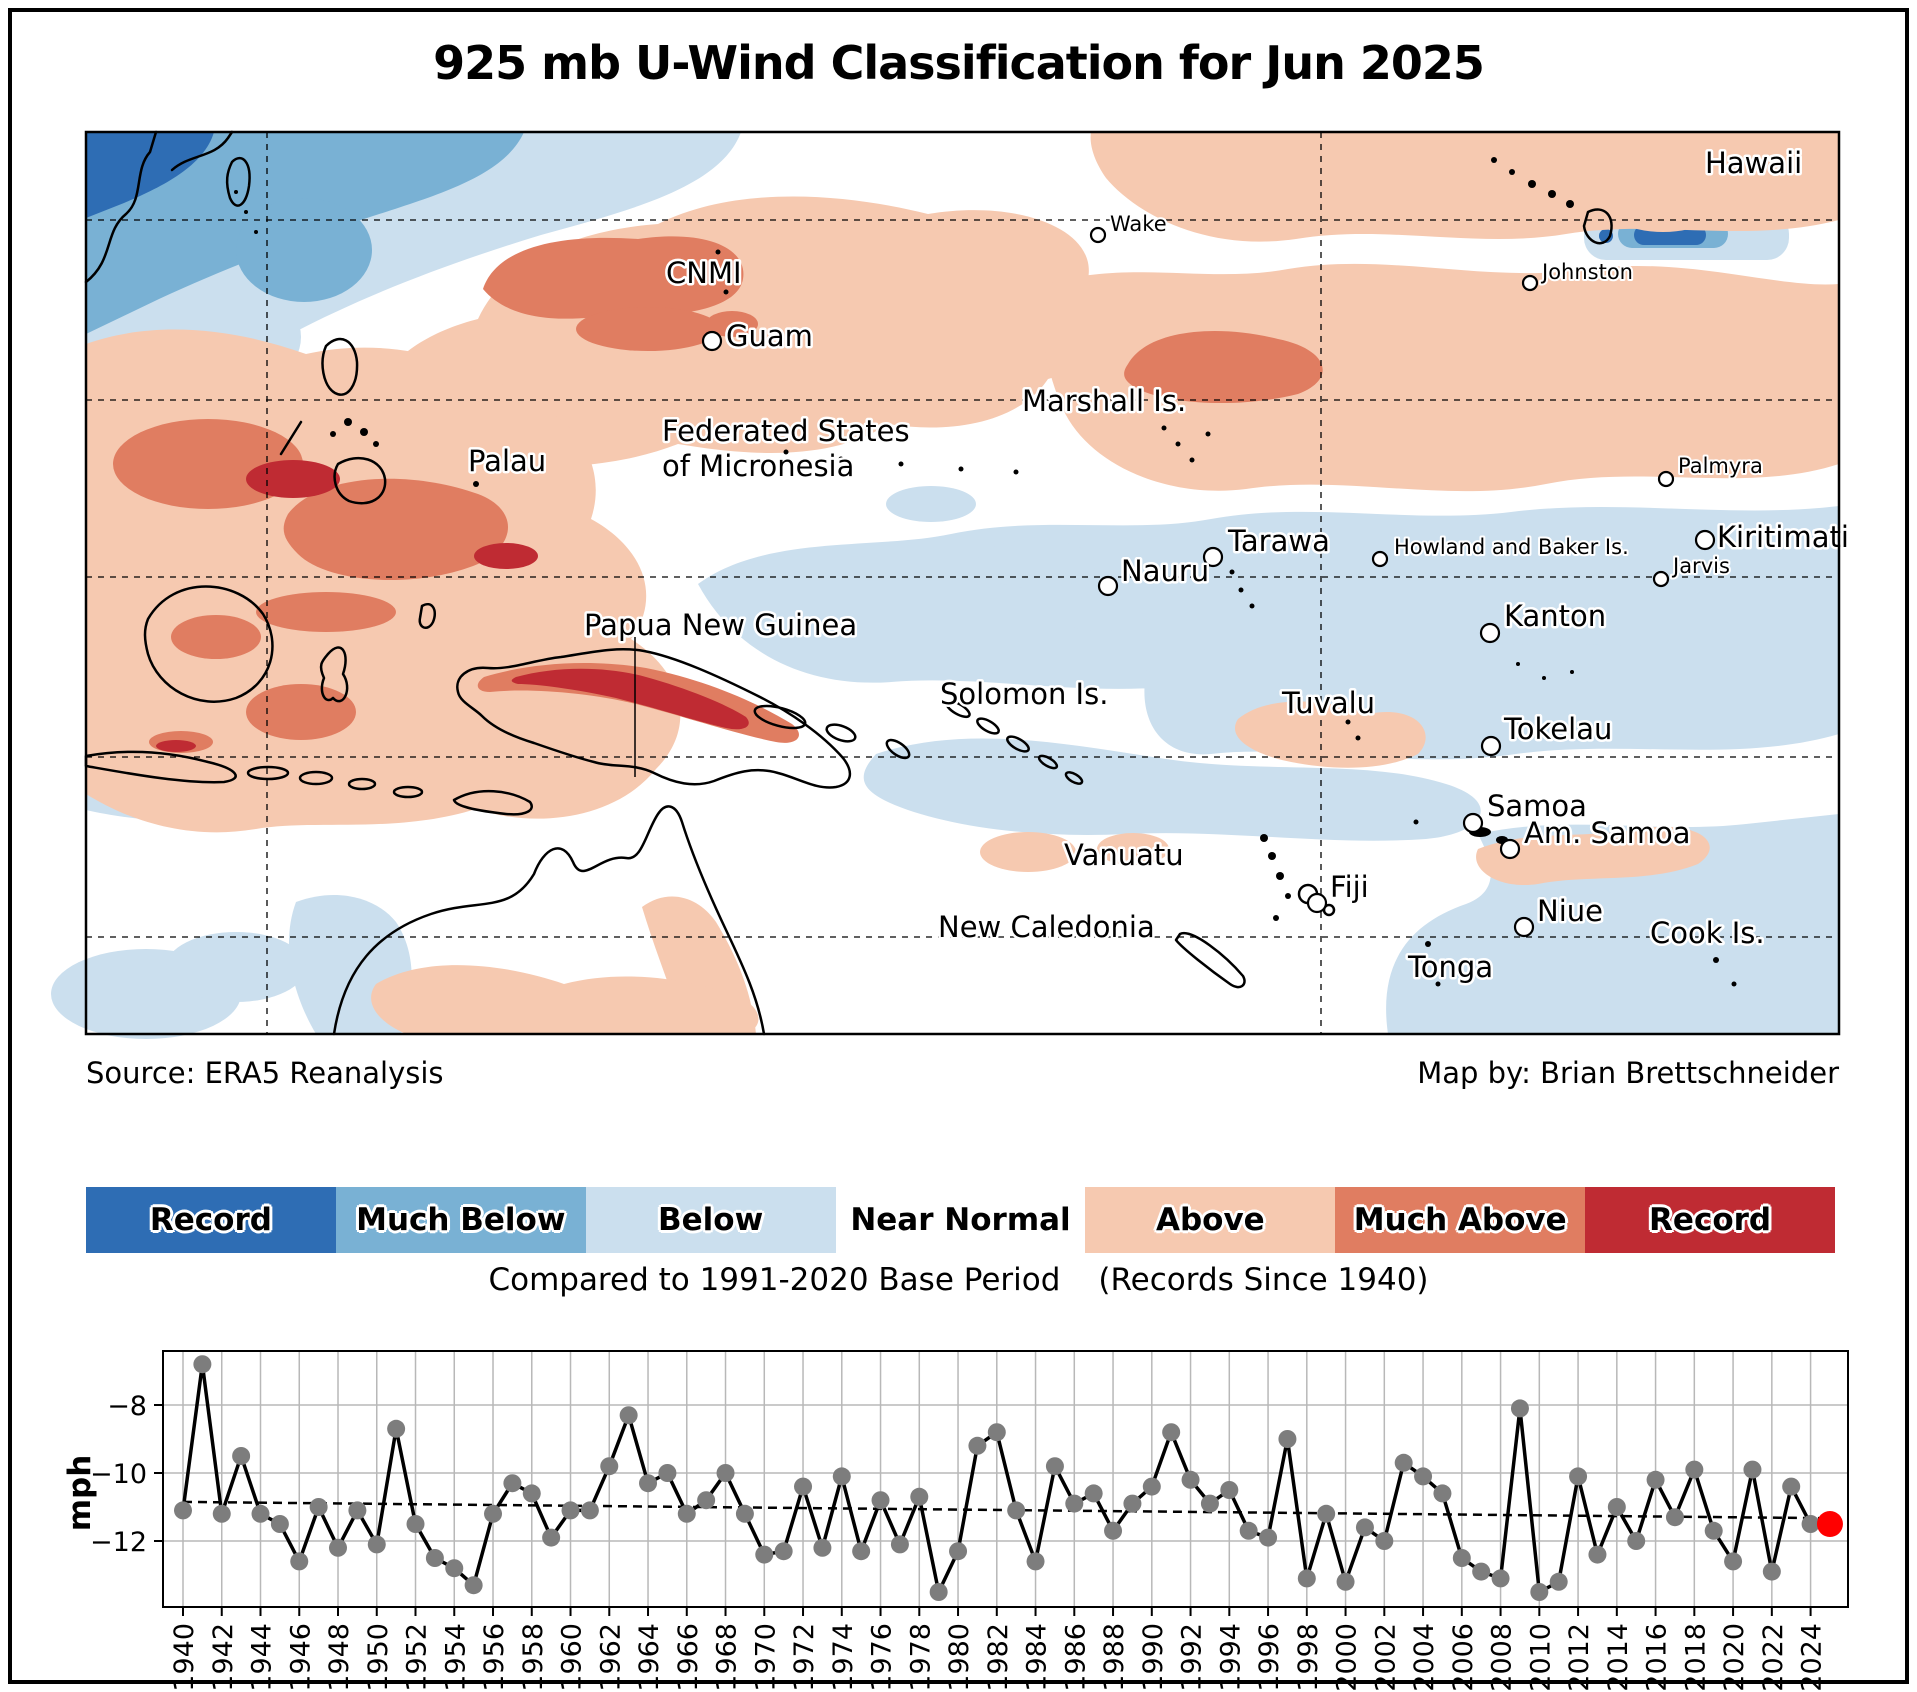  I want to click on data-point-2002, so click(1384, 1541).